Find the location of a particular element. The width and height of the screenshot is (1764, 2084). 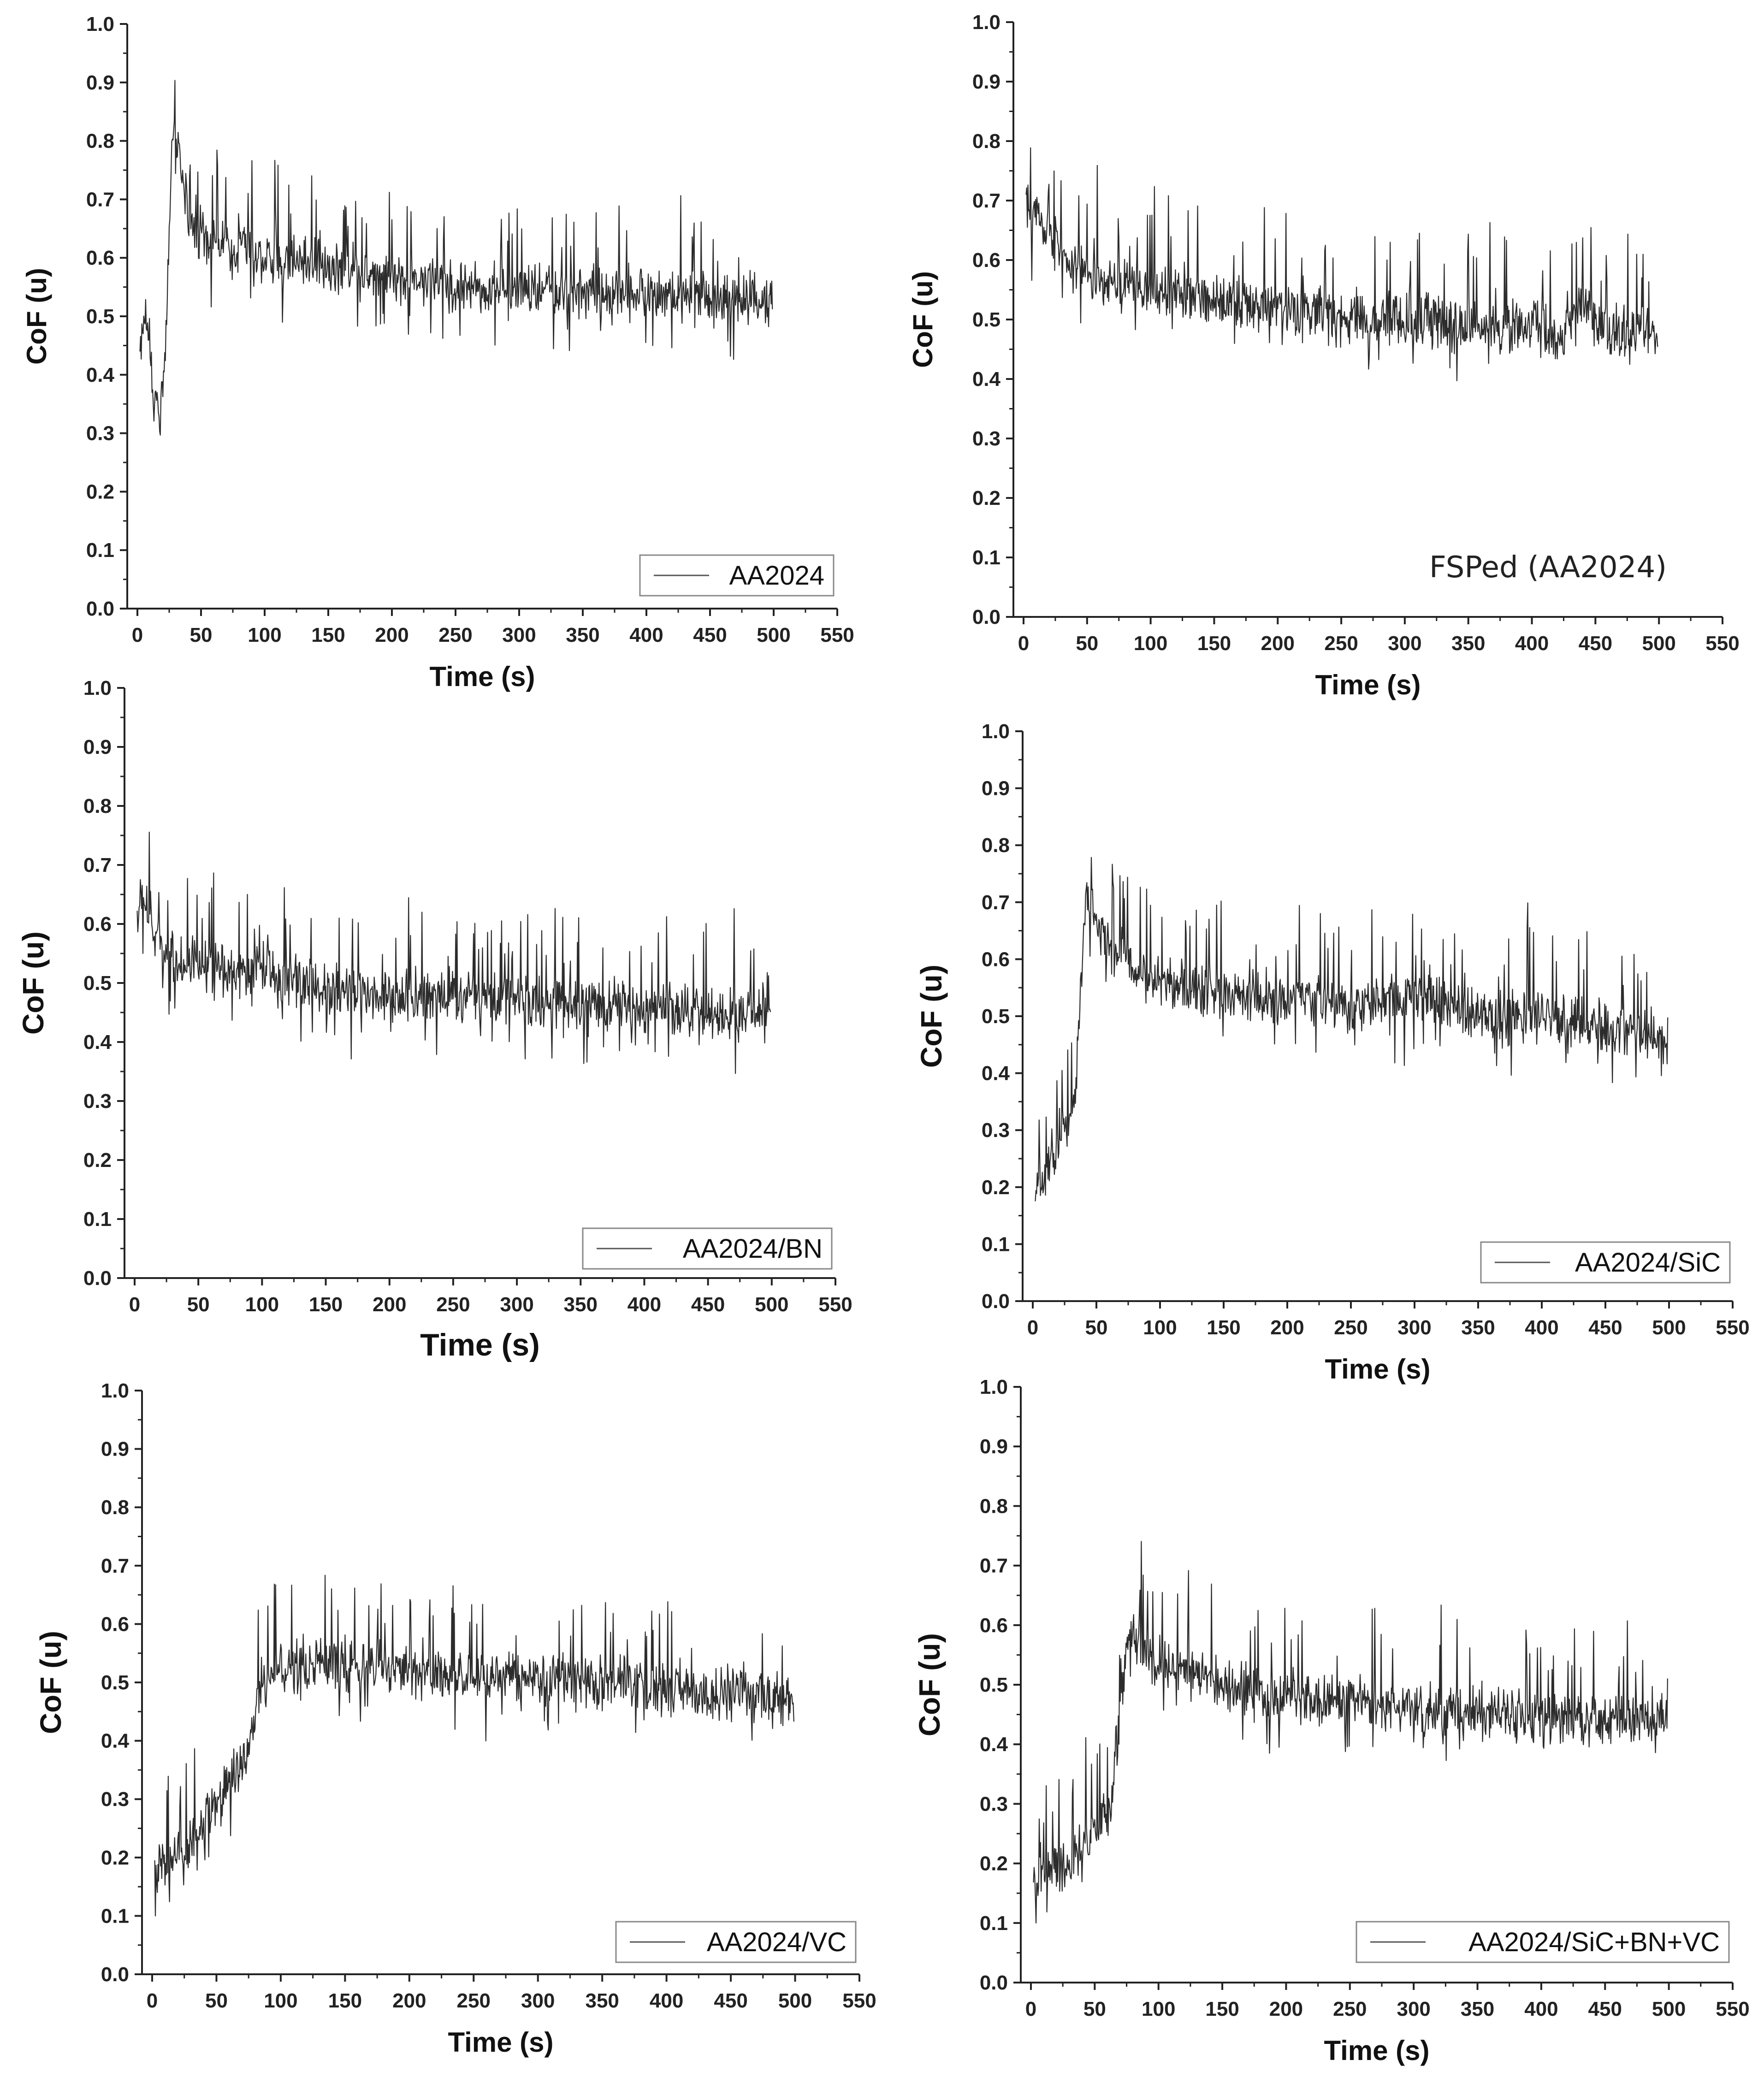

legend-label: FSPed (AA2024) is located at coordinates (1548, 568).